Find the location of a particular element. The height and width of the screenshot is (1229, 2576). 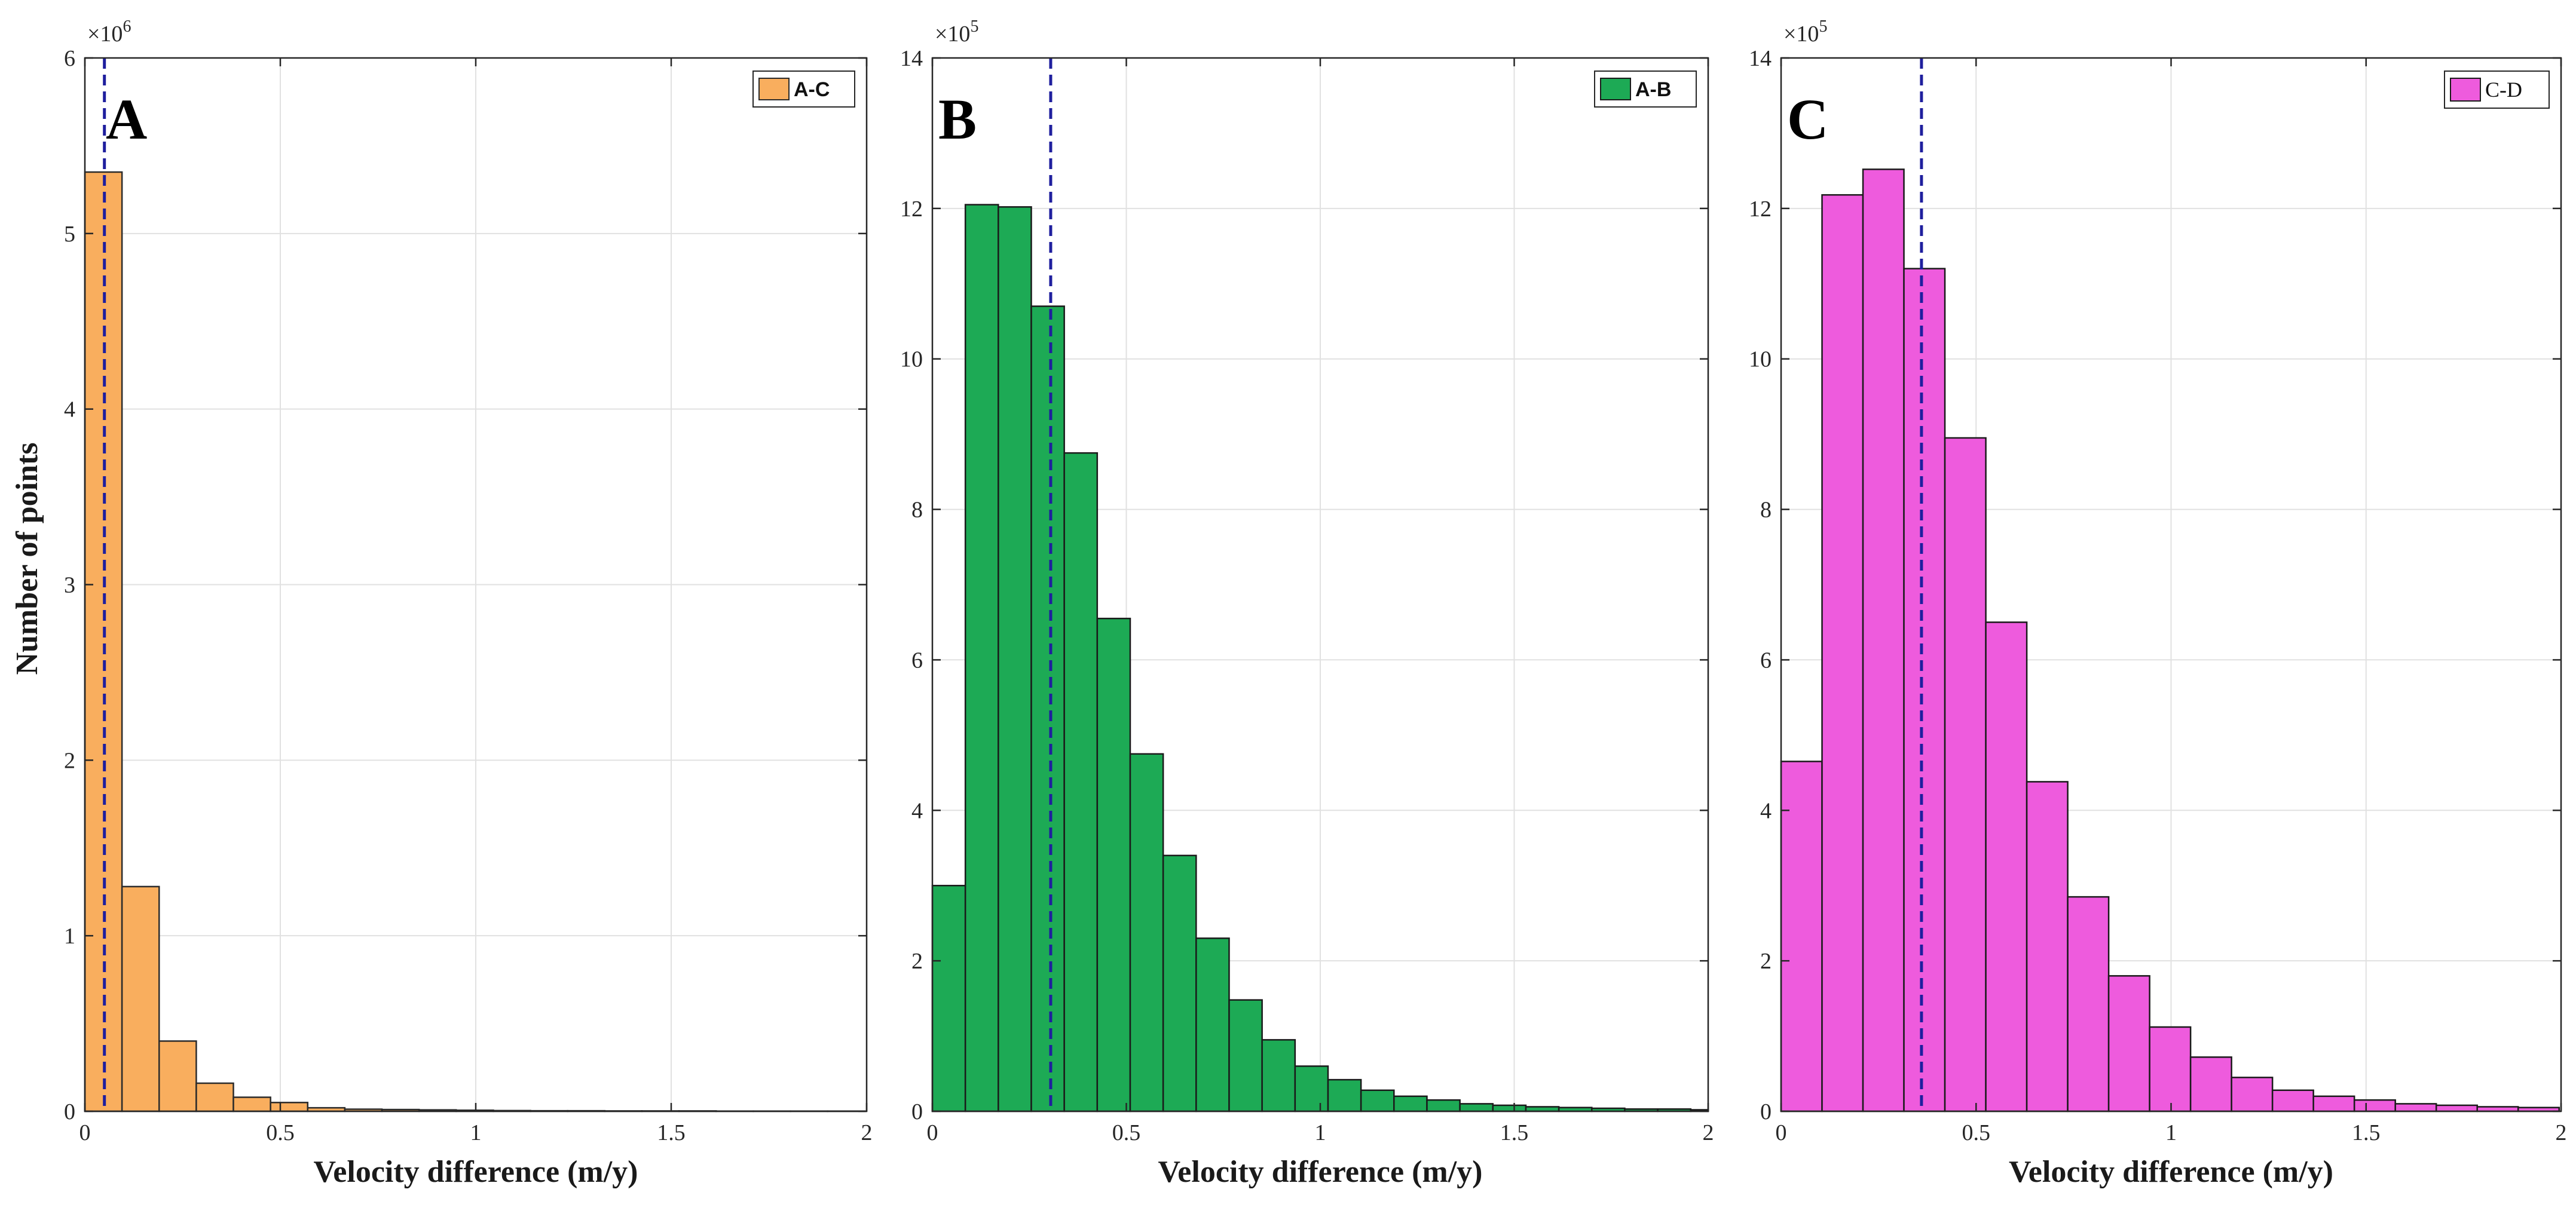

legend: A-B is located at coordinates (1645, 89).